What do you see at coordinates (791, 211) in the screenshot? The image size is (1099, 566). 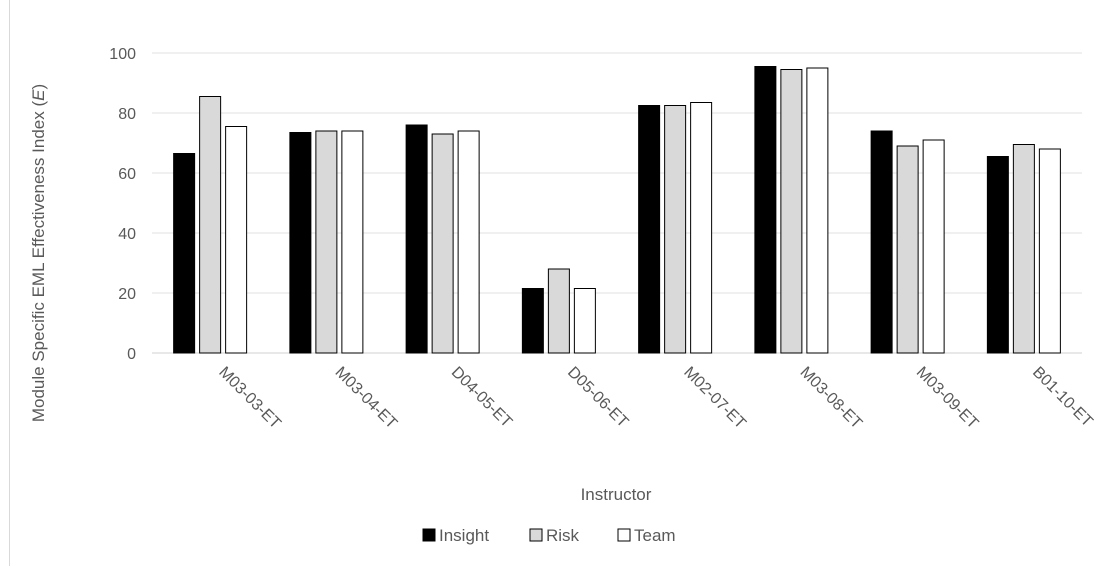 I see `bar-risk-m03-08-et` at bounding box center [791, 211].